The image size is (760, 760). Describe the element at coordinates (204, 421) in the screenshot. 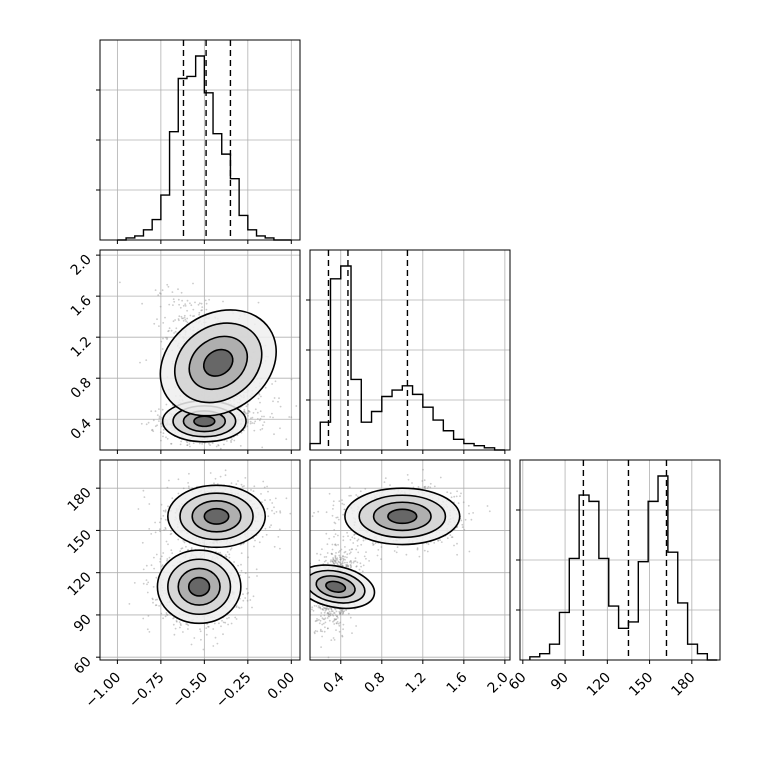

I see `contour-level-0.5` at that location.